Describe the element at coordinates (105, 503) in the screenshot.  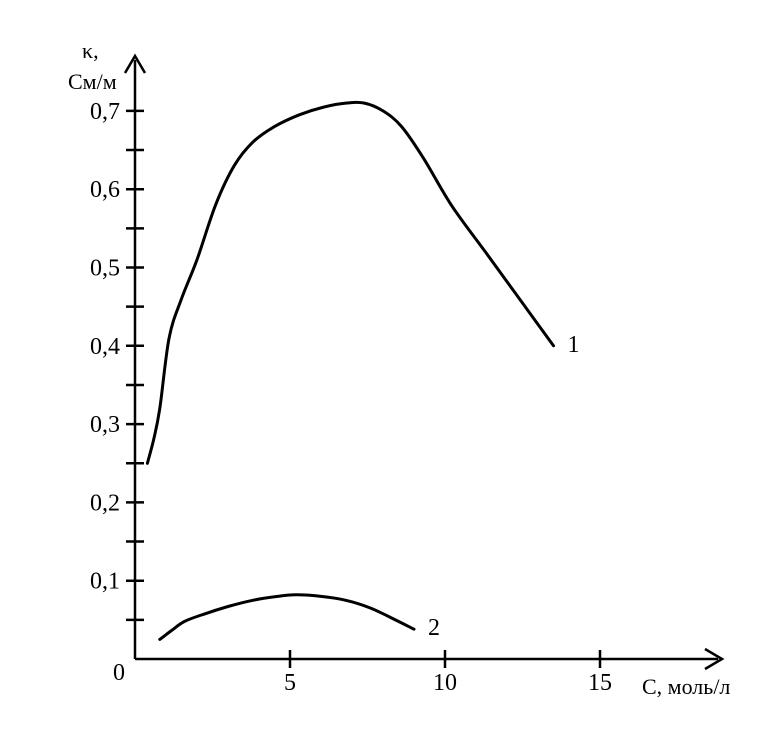
I see `y-tick-label: 0,2` at that location.